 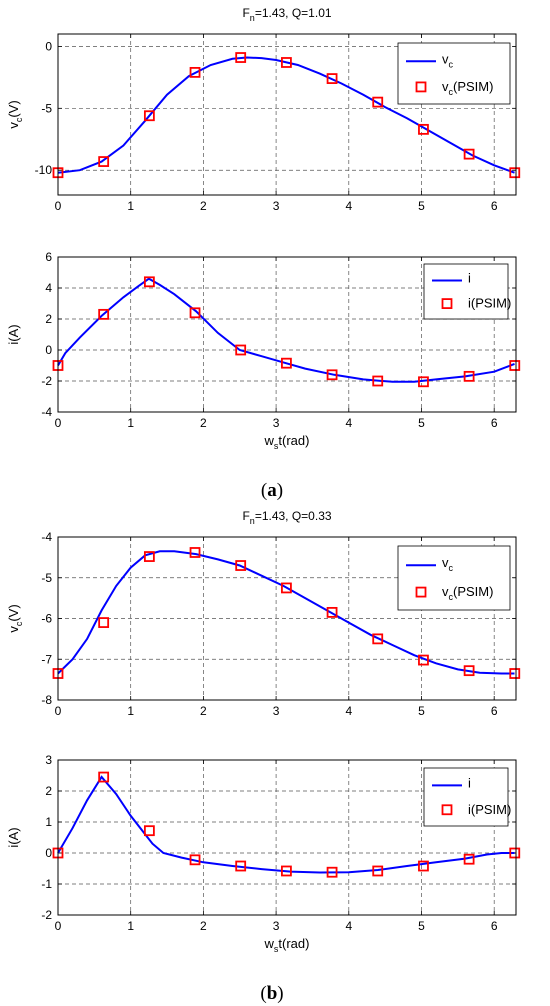 I want to click on caption-a-letter: a, so click(x=272, y=490).